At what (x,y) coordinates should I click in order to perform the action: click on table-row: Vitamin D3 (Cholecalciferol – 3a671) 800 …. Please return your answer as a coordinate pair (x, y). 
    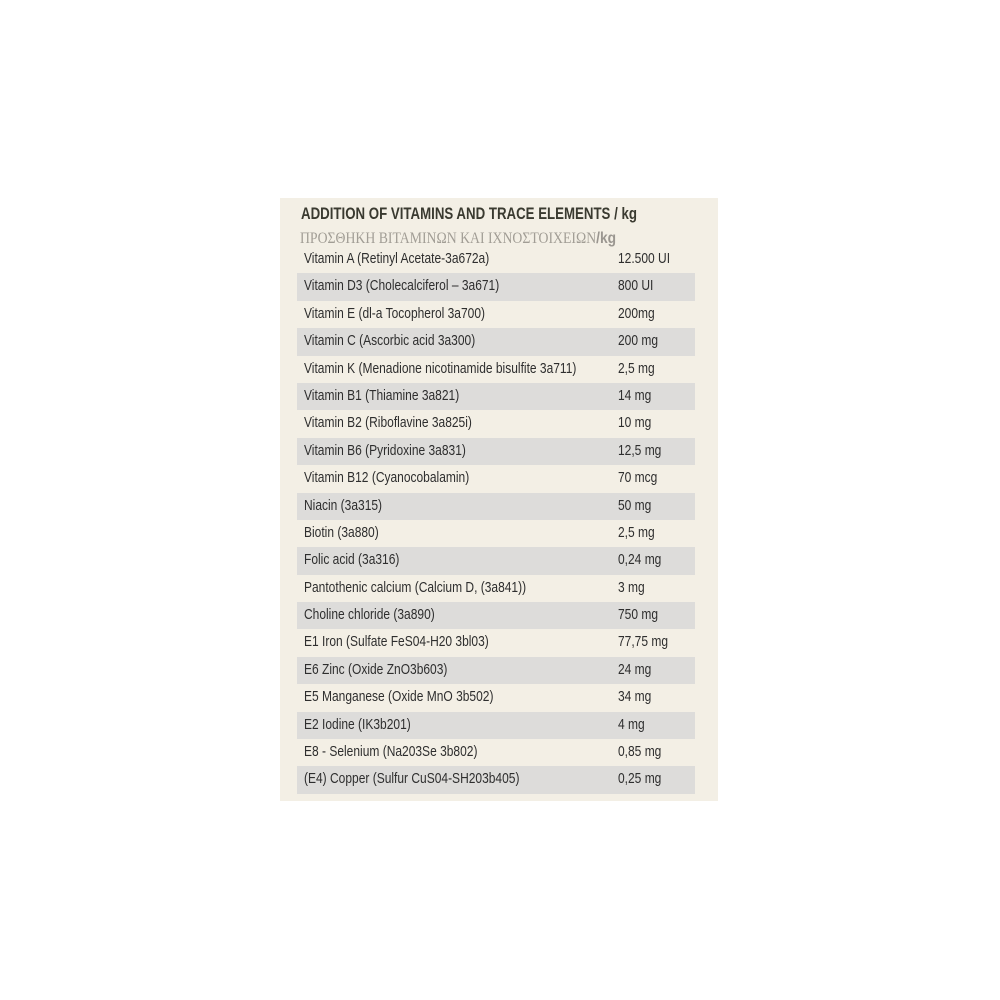
    Looking at the image, I should click on (496, 287).